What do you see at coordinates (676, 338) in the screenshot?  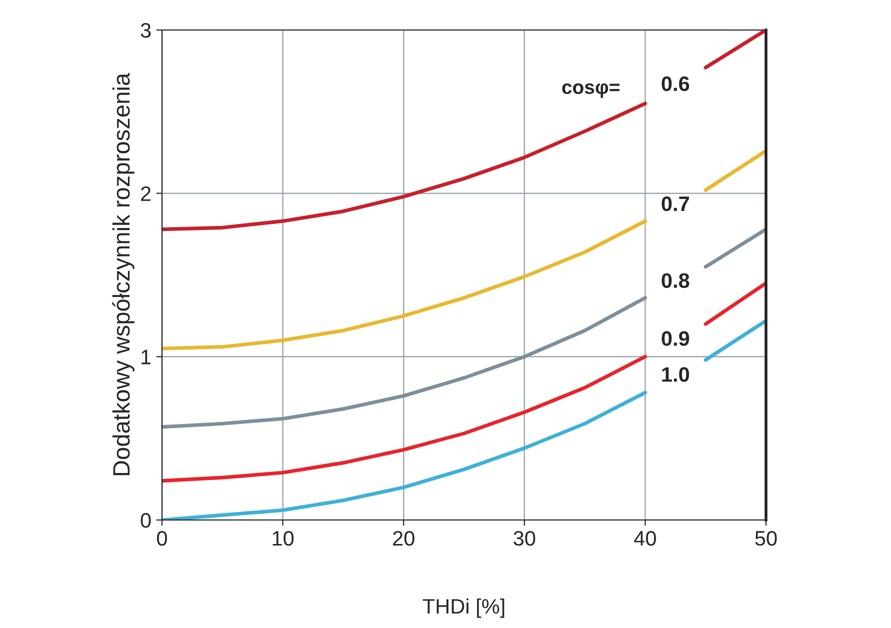 I see `series-label: 0.9` at bounding box center [676, 338].